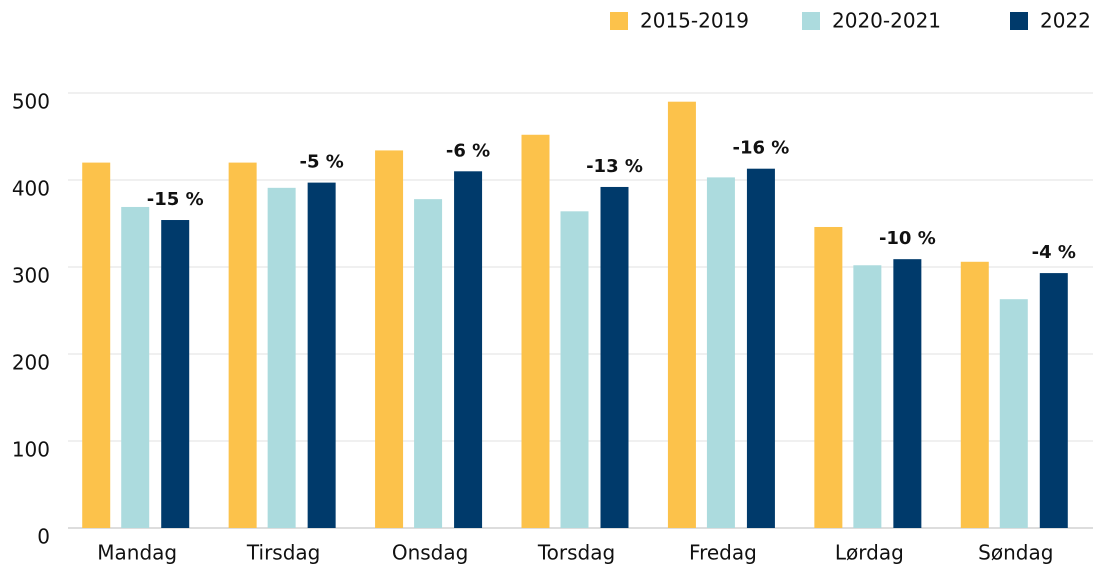 This screenshot has width=1093, height=566. I want to click on data-label: -4 %, so click(1054, 252).